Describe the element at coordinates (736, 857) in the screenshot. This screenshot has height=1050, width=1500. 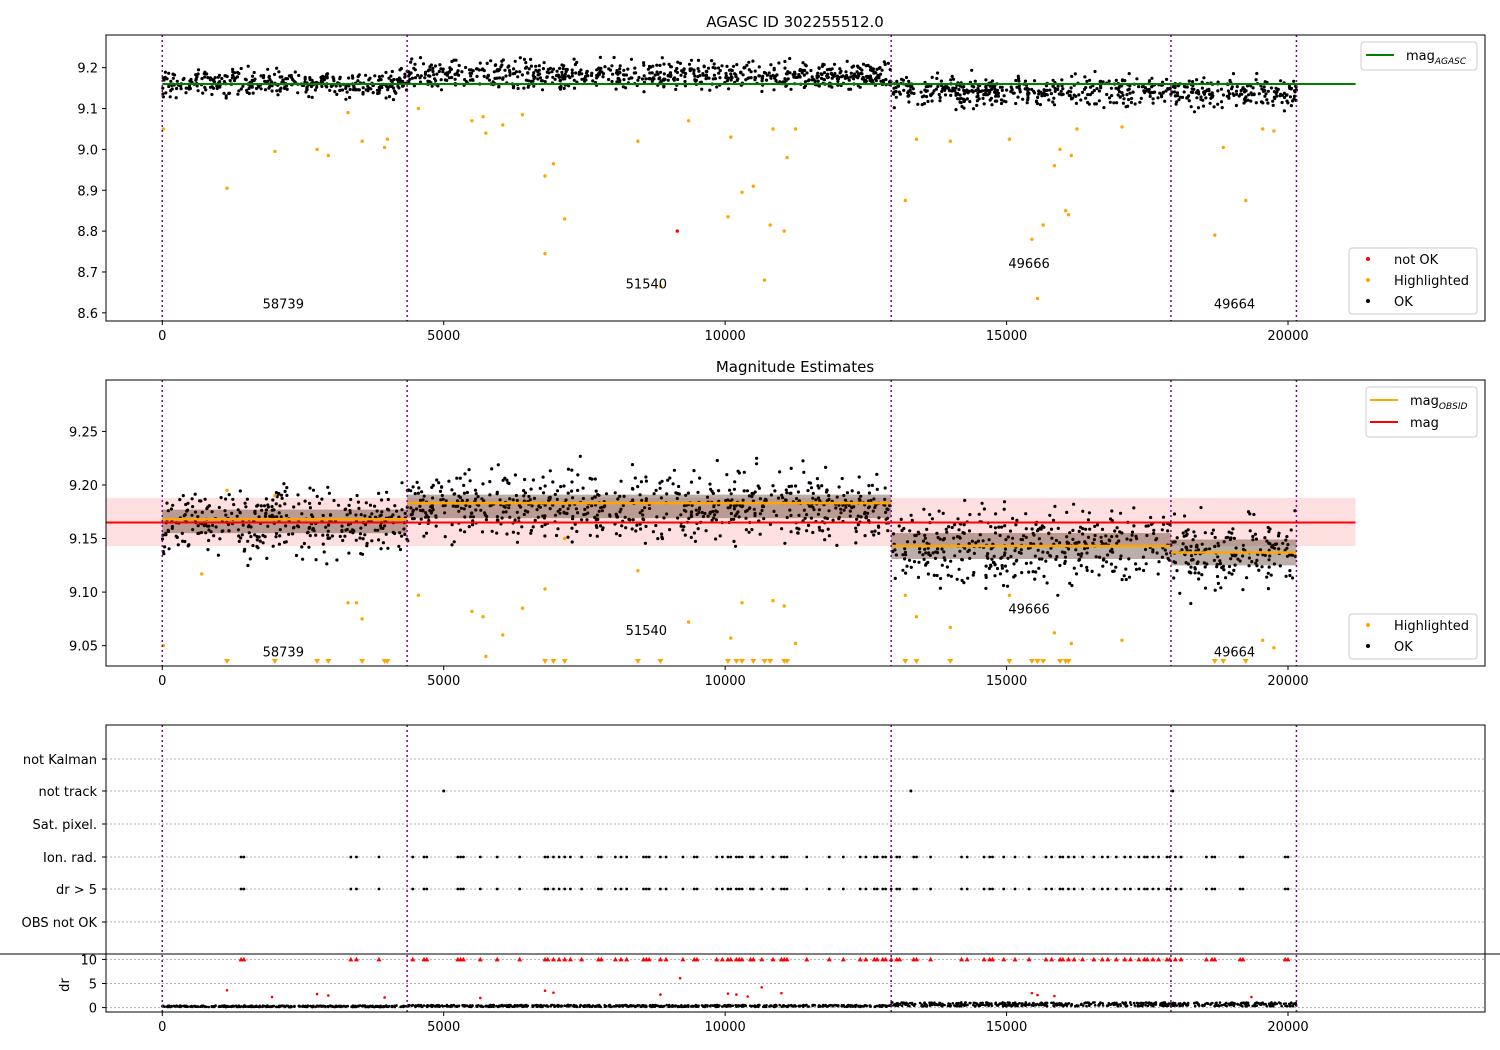
I see `ion-rad-point` at that location.